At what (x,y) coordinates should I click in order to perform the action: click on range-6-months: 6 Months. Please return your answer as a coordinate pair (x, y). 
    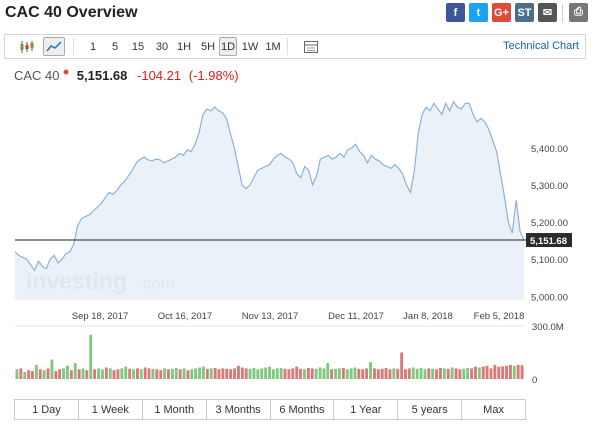
    Looking at the image, I should click on (303, 409).